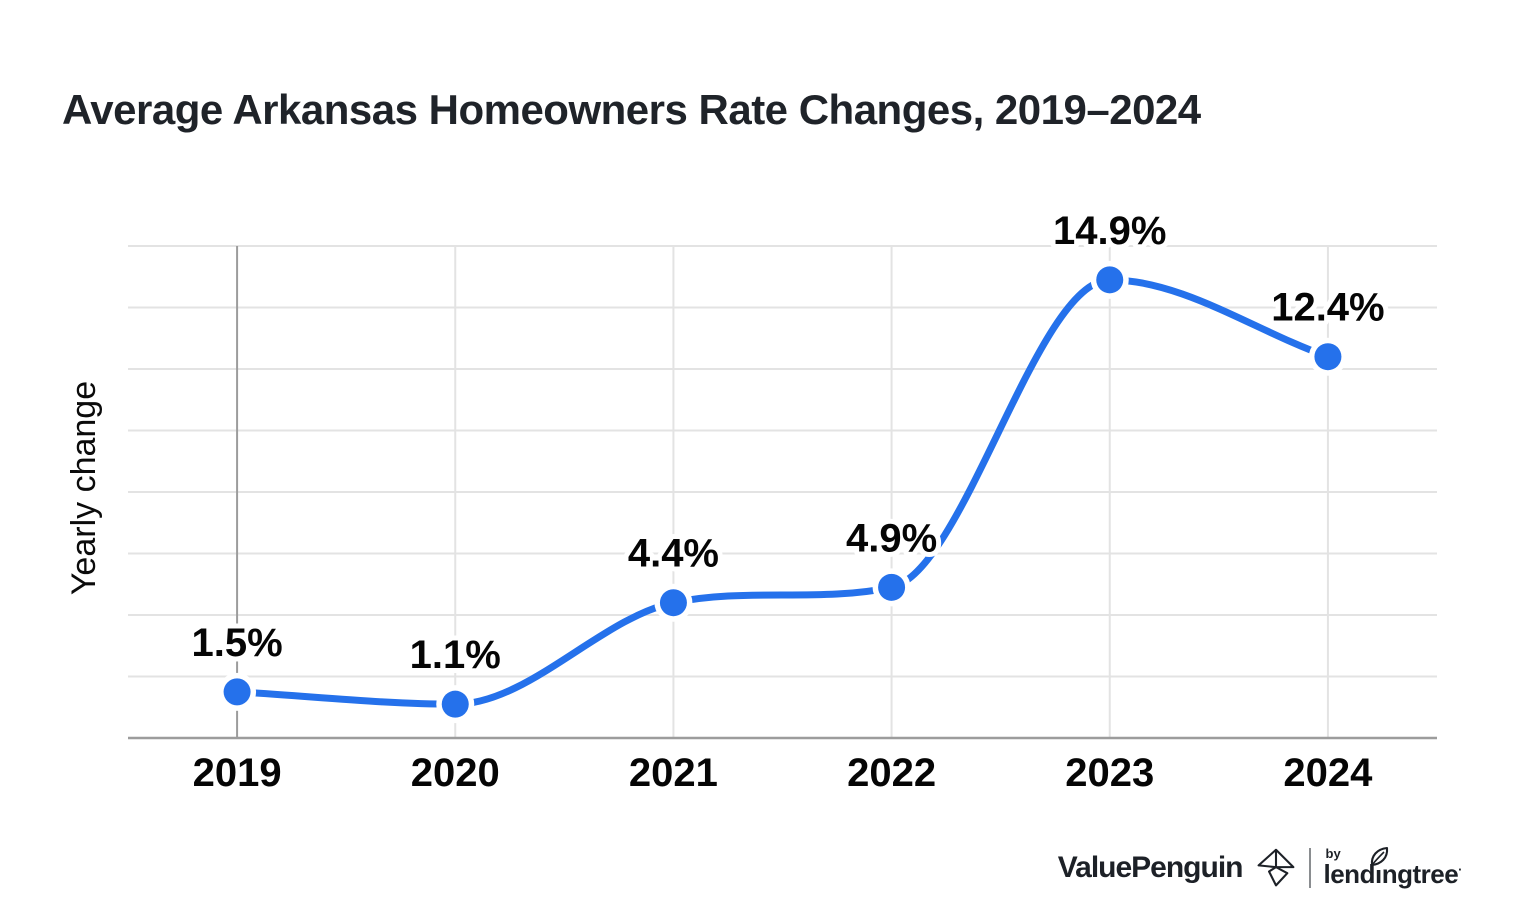  Describe the element at coordinates (1379, 856) in the screenshot. I see `leaf-icon` at that location.